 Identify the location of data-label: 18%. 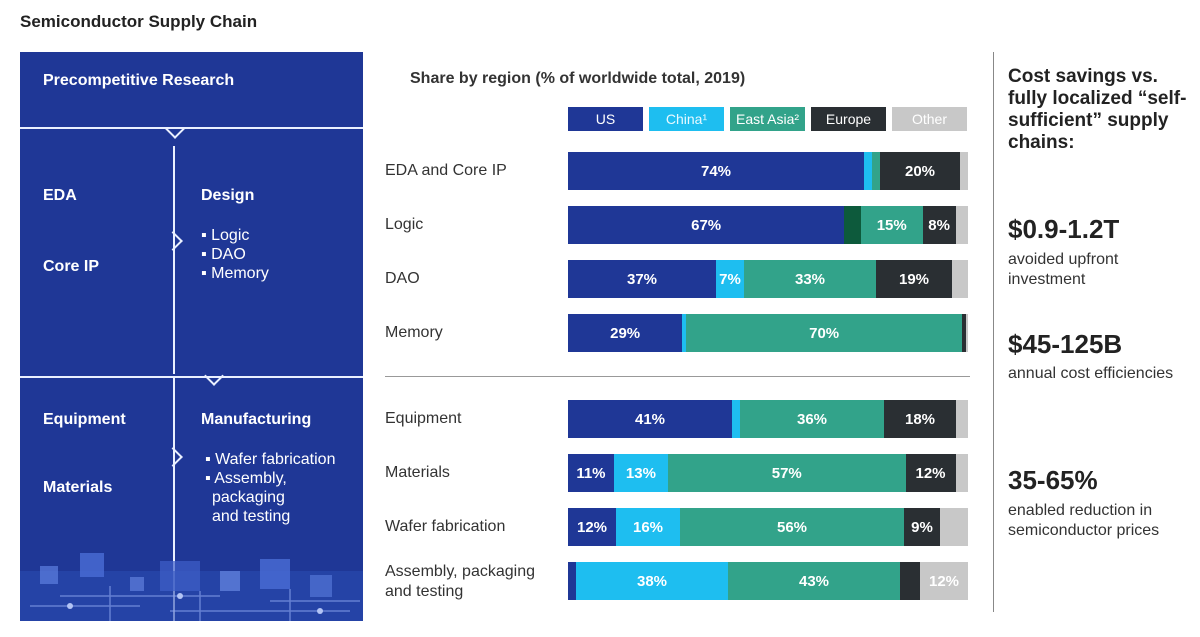
(920, 419).